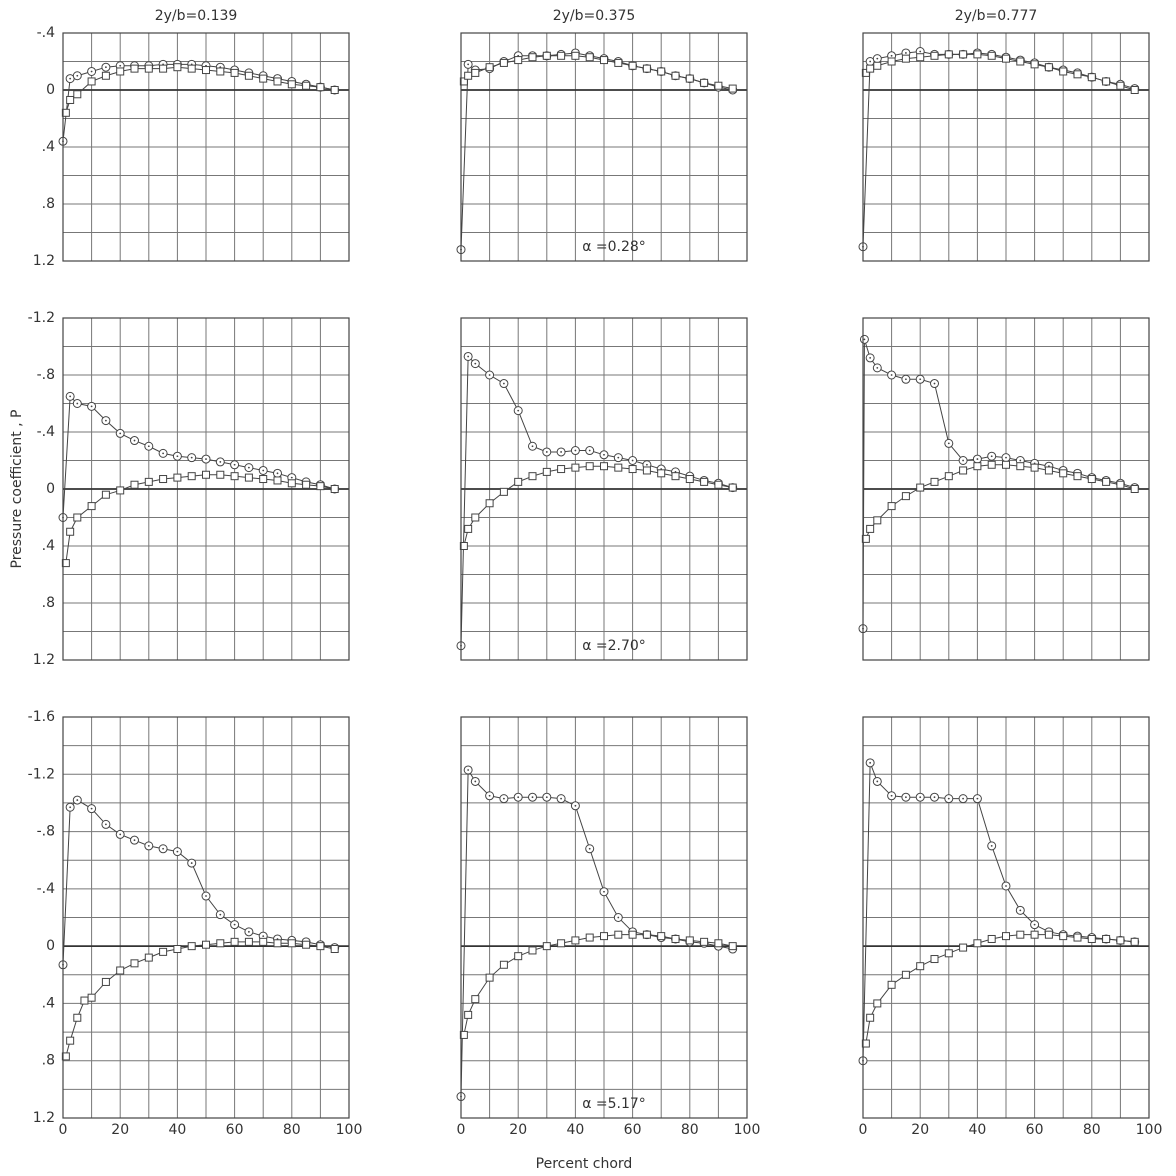 This screenshot has height=1176, width=1176. Describe the element at coordinates (206, 147) in the screenshot. I see `plot-frame` at that location.